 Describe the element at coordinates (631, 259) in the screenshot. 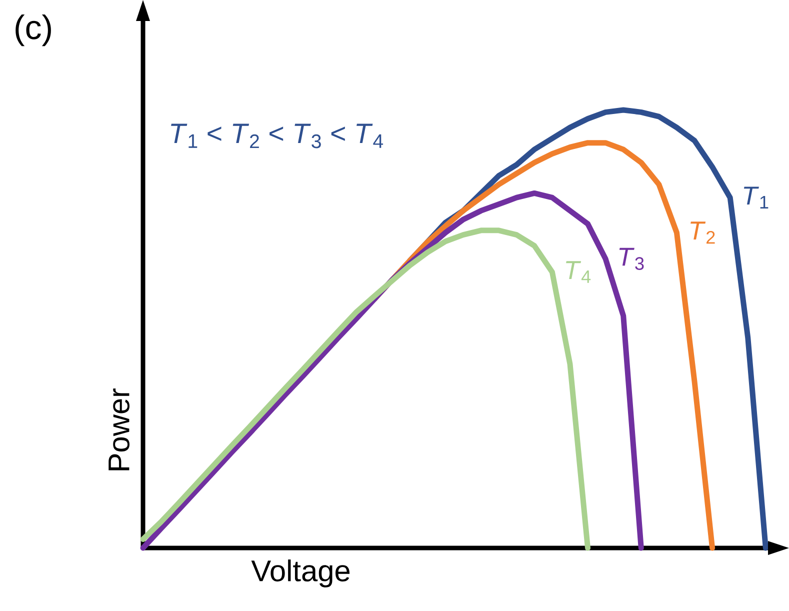

I see `series-label: T$_{3}$` at that location.